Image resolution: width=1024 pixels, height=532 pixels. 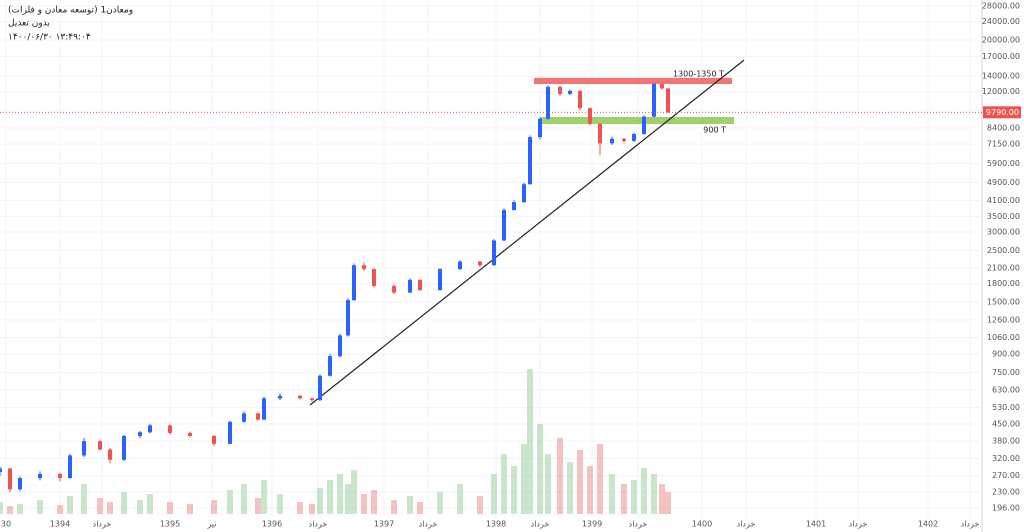 What do you see at coordinates (1006, 407) in the screenshot?
I see `y-tick-label: 530.00` at bounding box center [1006, 407].